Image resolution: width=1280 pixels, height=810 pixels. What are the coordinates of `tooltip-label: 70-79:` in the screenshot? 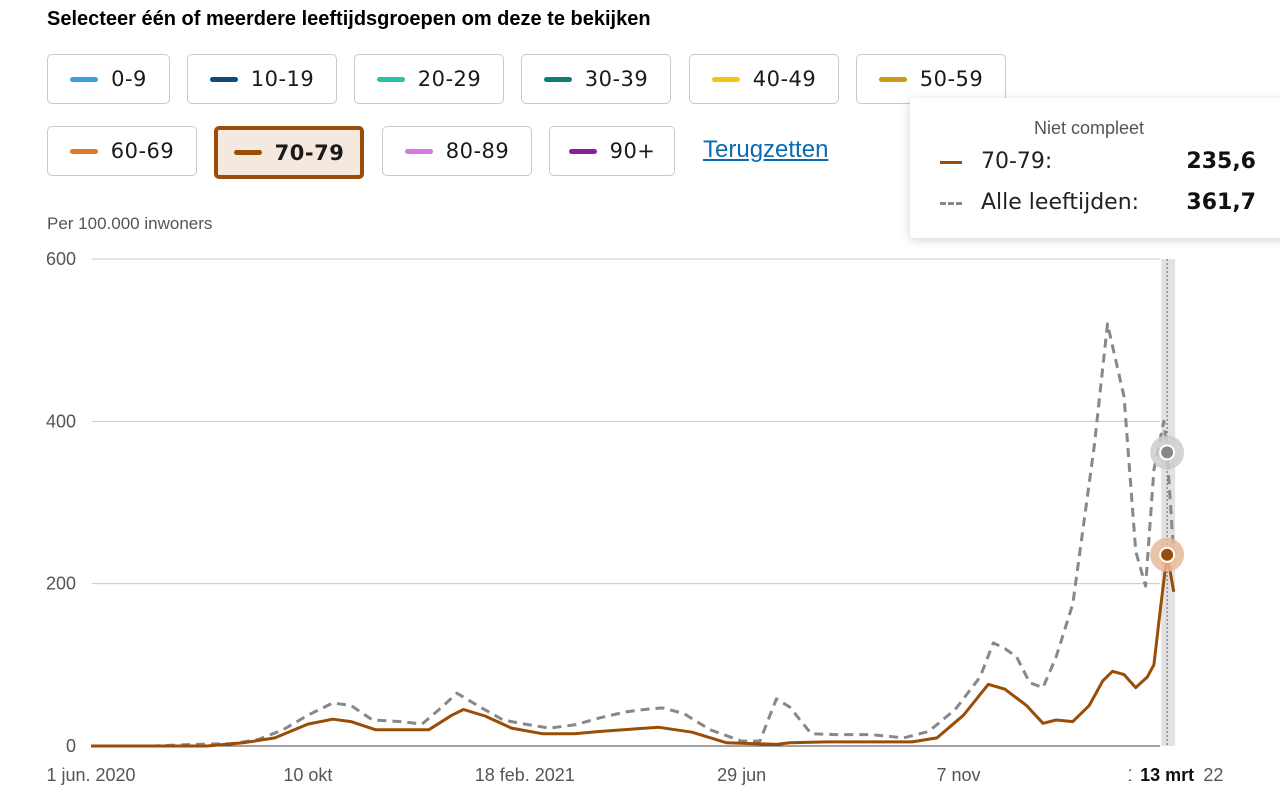 It's located at (1017, 161).